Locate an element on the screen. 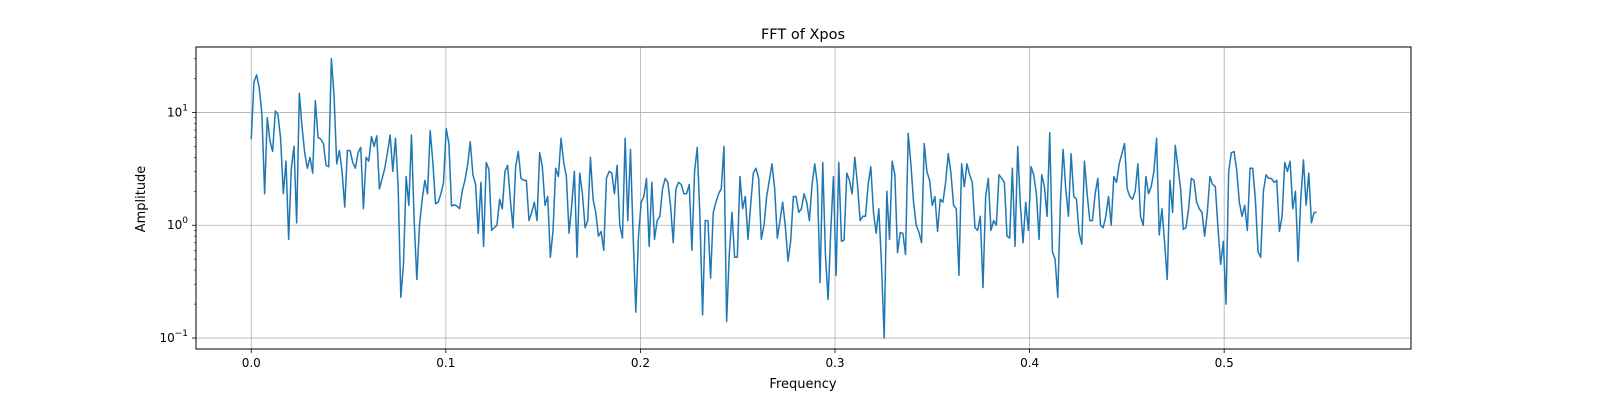  y-tick-label: 10¹ is located at coordinates (177, 111).